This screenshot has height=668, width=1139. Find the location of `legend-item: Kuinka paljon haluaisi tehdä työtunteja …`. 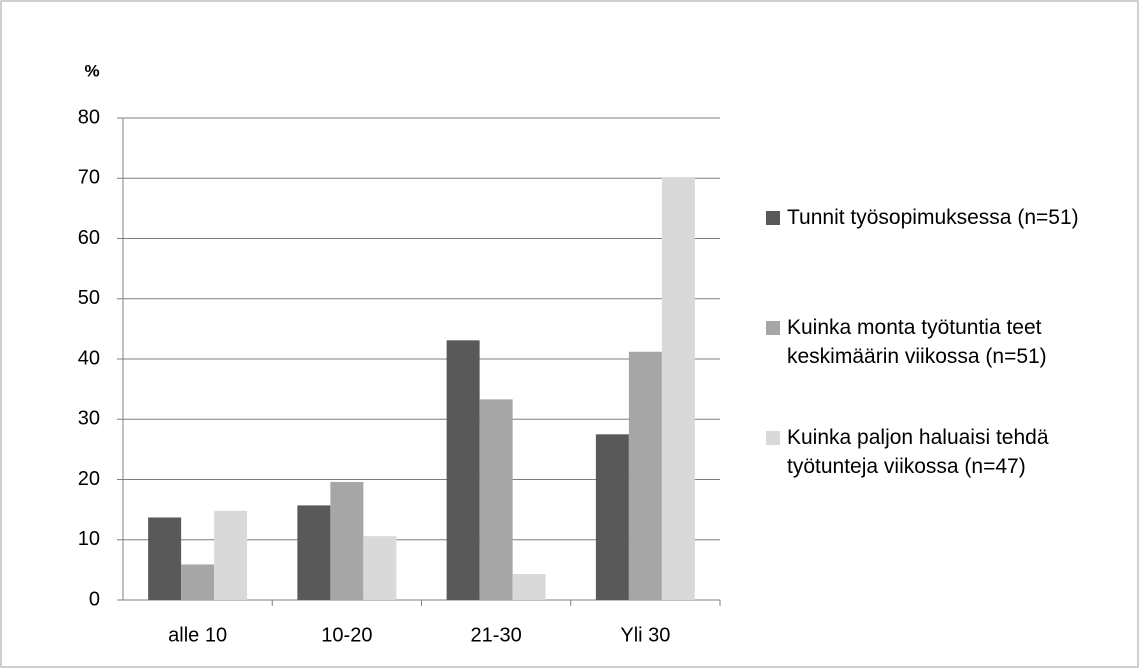

legend-item: Kuinka paljon haluaisi tehdä työtunteja … is located at coordinates (941, 452).